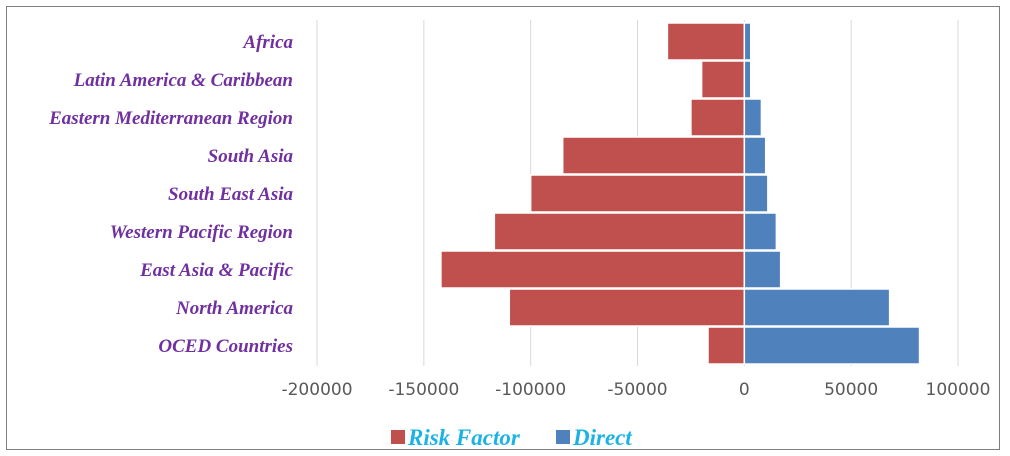 This screenshot has height=456, width=1010. Describe the element at coordinates (530, 390) in the screenshot. I see `x-tick-label: -100000` at that location.